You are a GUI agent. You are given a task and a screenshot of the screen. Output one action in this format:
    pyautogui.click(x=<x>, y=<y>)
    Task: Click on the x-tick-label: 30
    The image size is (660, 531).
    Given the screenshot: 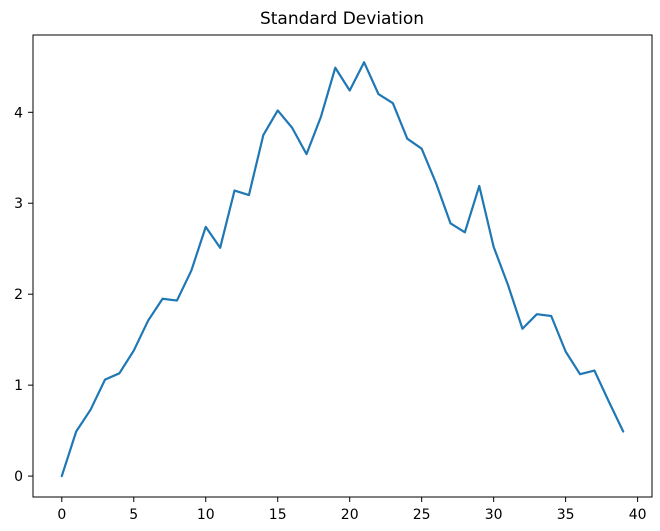 What is the action you would take?
    pyautogui.click(x=494, y=515)
    